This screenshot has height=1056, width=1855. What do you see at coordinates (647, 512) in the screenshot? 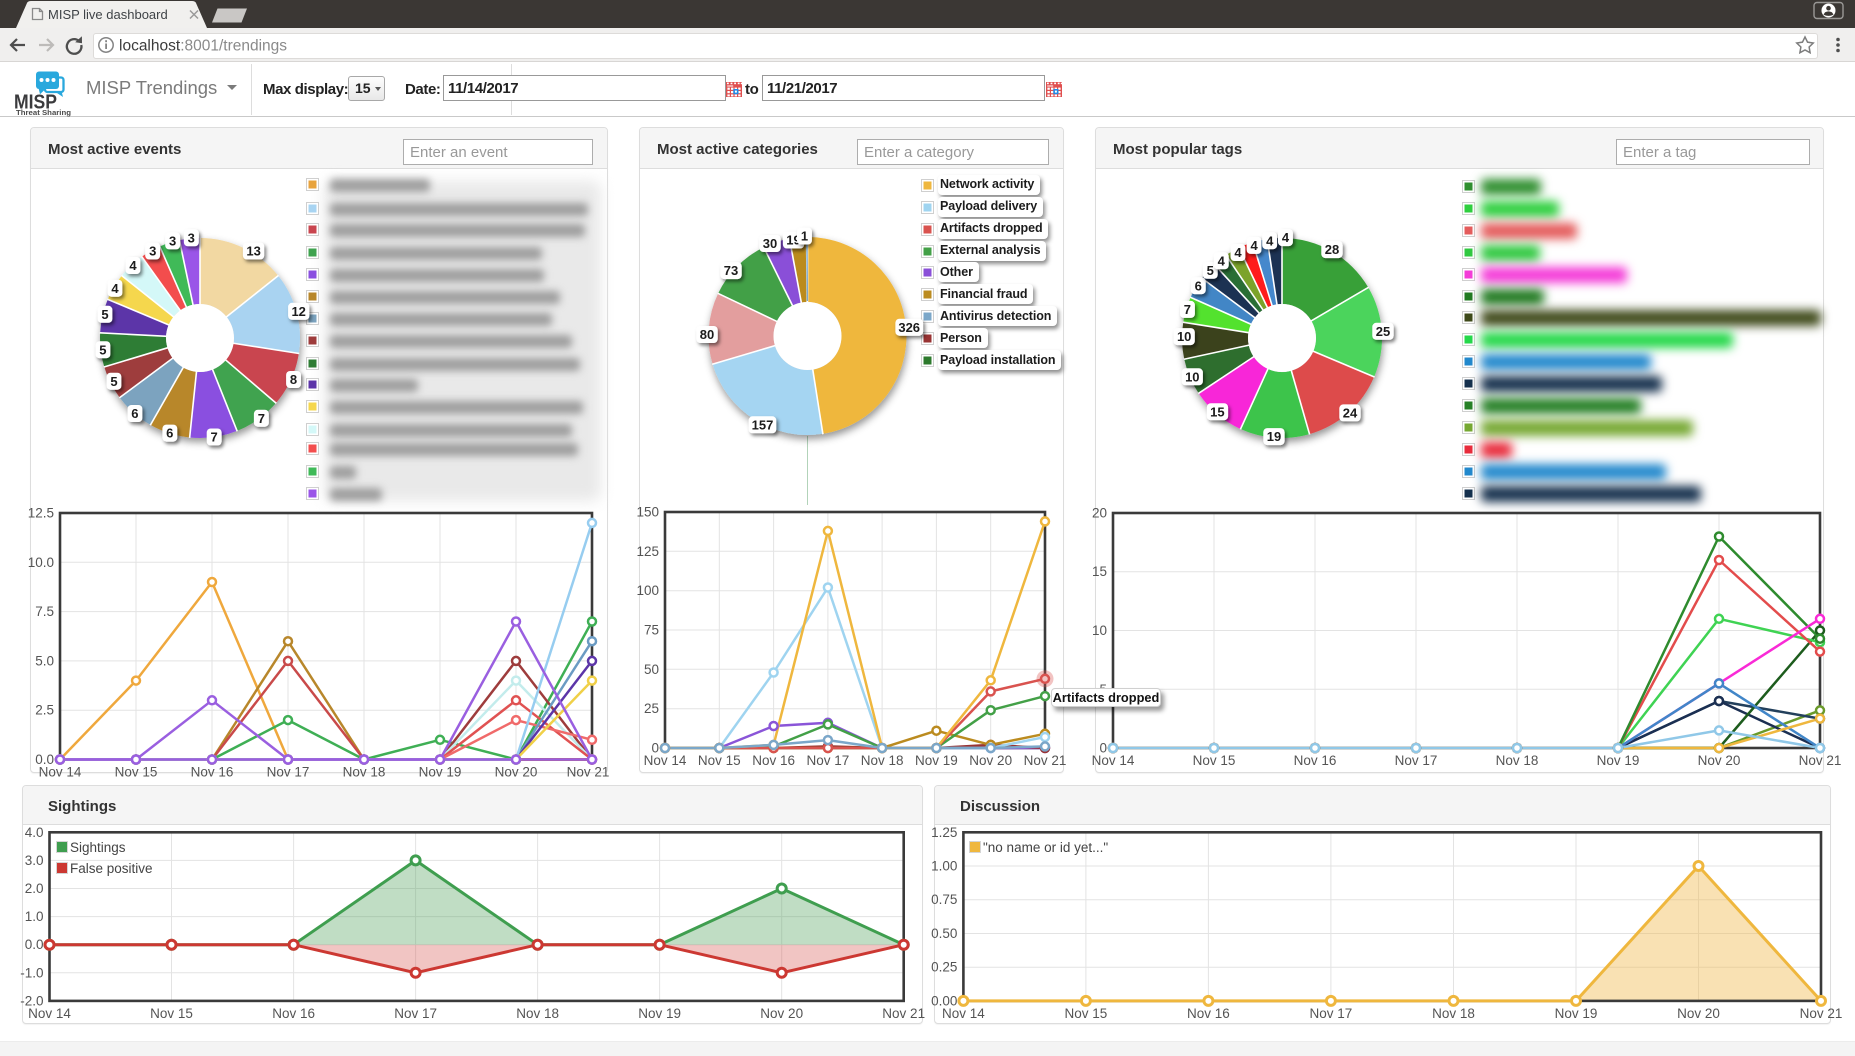
I see `svg-text: 150` at bounding box center [647, 512].